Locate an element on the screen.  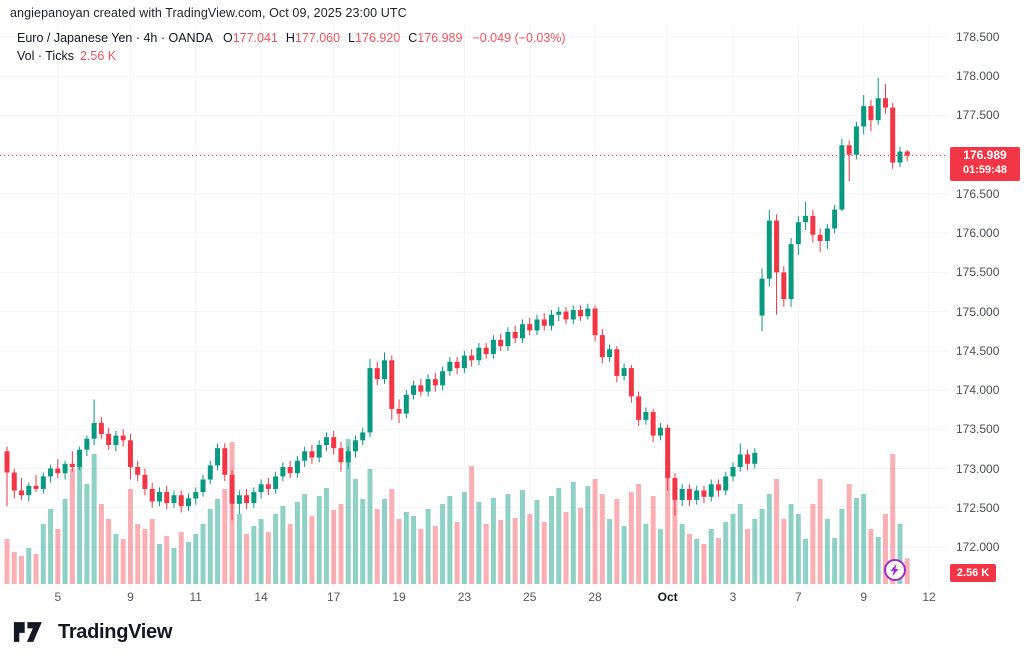
tradingview-logo-icon is located at coordinates (27, 632).